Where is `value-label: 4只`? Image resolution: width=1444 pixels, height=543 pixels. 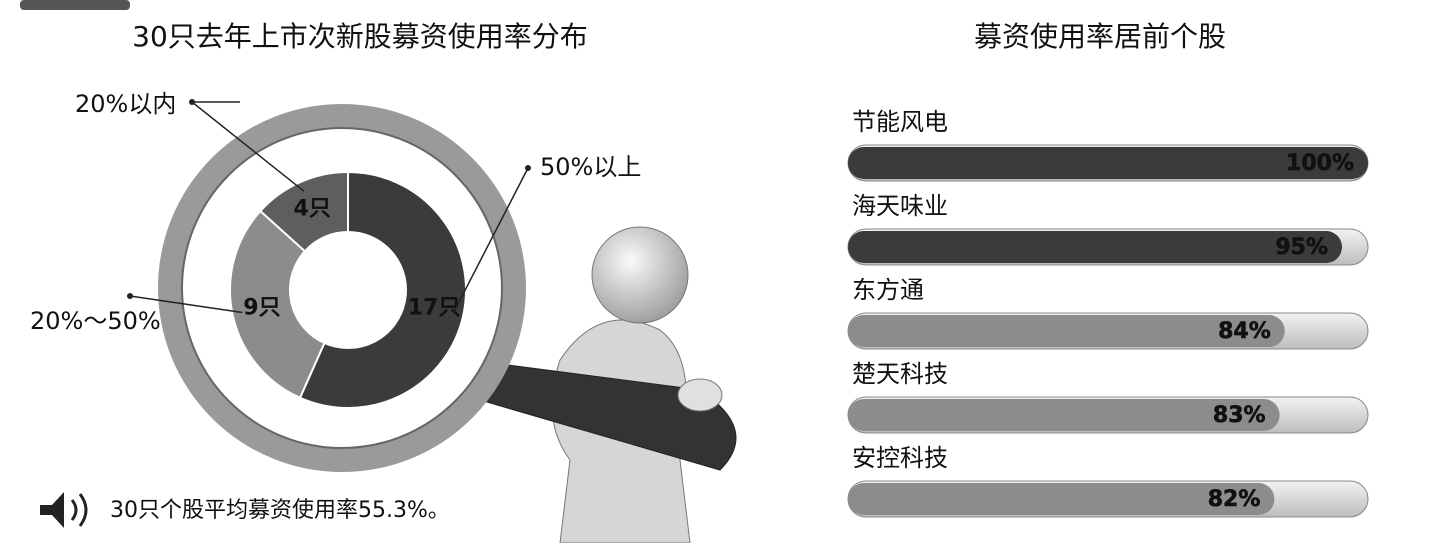
value-label: 4只 is located at coordinates (312, 209).